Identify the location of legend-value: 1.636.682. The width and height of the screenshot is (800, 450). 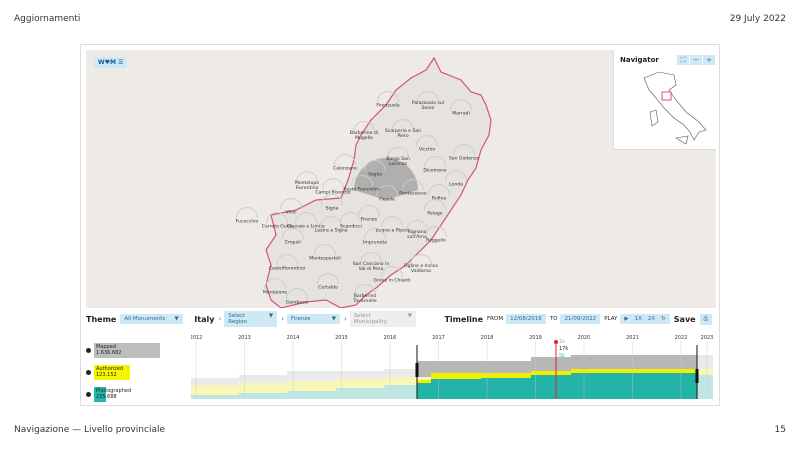
(109, 353).